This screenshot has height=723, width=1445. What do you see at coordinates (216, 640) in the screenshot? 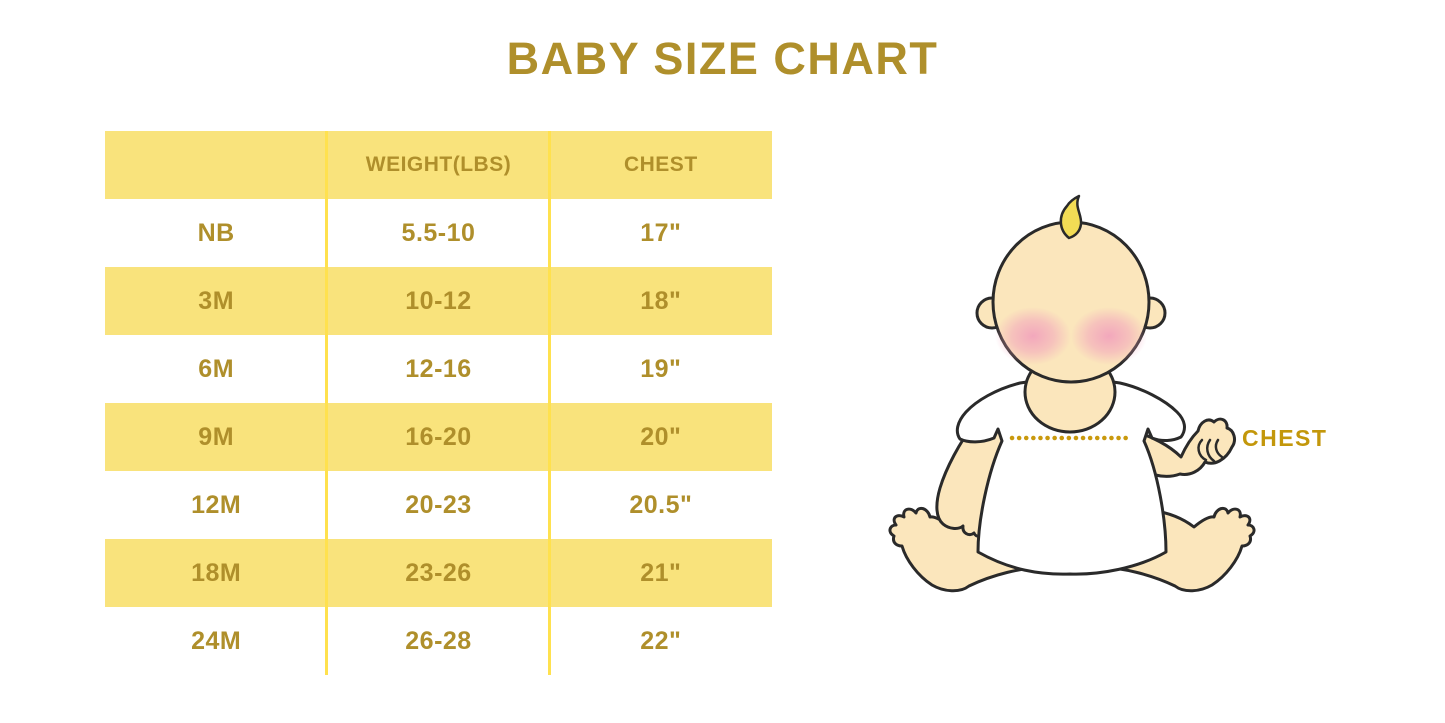
I see `size-cell: 24M` at bounding box center [216, 640].